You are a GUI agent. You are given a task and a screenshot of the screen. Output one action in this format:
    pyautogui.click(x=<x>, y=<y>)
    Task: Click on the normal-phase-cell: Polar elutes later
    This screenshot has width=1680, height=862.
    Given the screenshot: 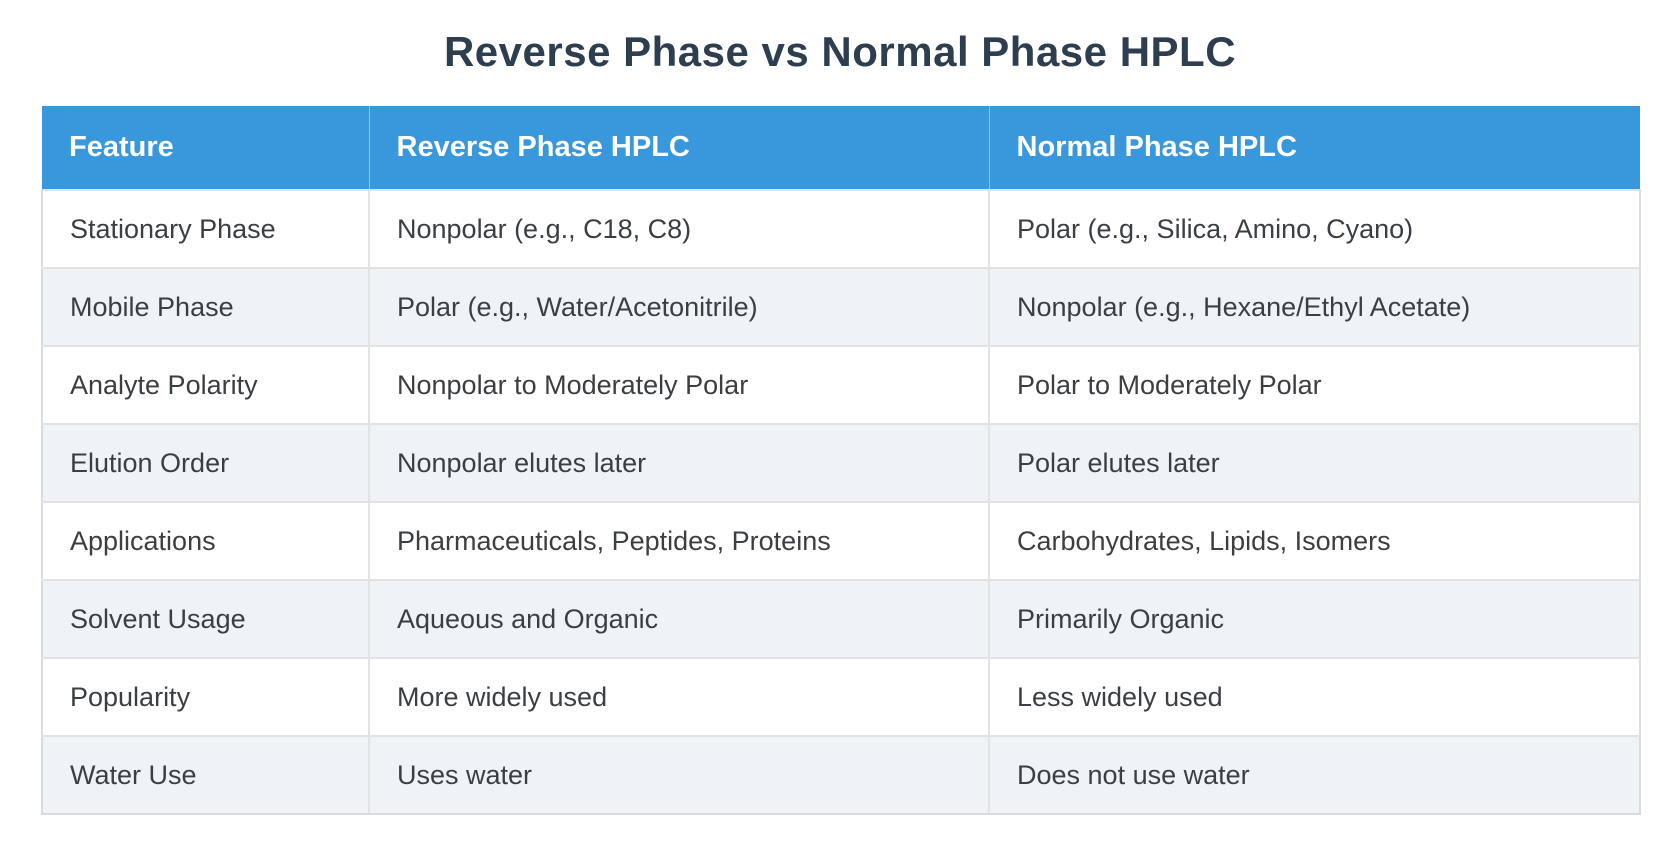 What is the action you would take?
    pyautogui.click(x=1314, y=463)
    